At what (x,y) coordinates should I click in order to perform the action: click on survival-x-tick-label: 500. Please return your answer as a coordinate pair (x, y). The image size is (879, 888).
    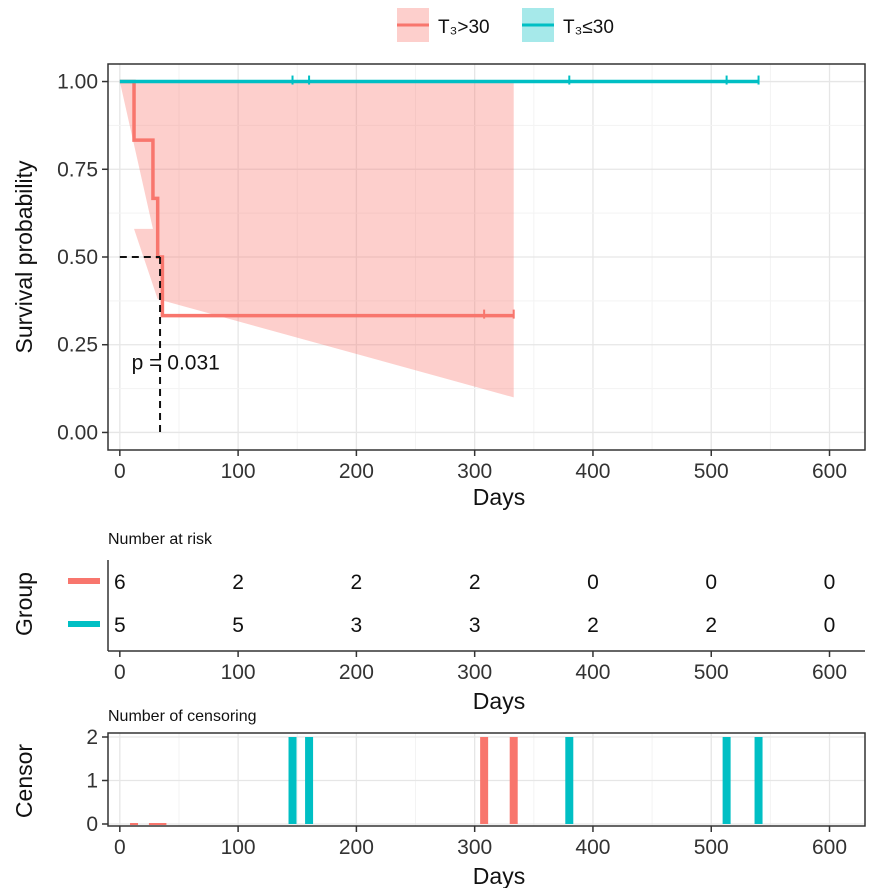
    Looking at the image, I should click on (711, 471).